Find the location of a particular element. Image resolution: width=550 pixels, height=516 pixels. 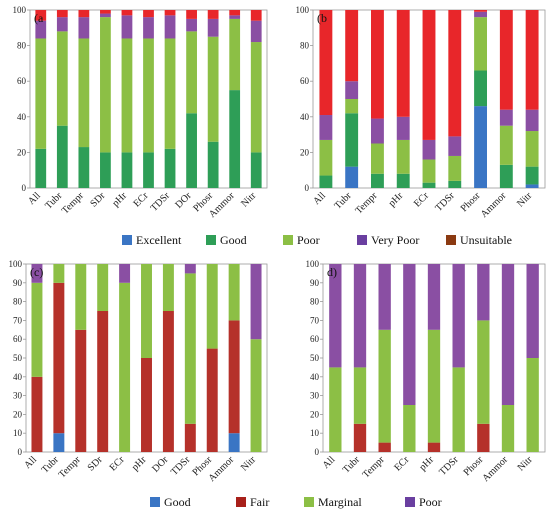

panel-label: (b is located at coordinates (322, 18).